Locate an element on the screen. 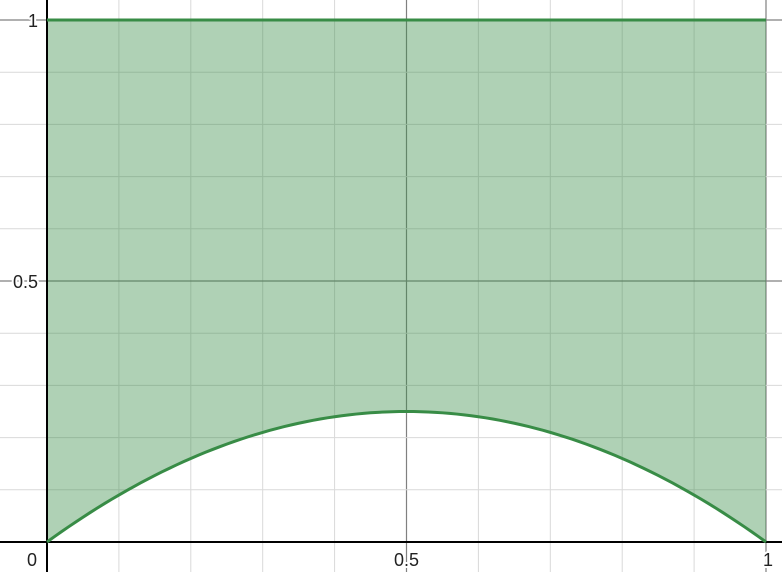 The height and width of the screenshot is (572, 782). x-tick-label: 0 is located at coordinates (32, 560).